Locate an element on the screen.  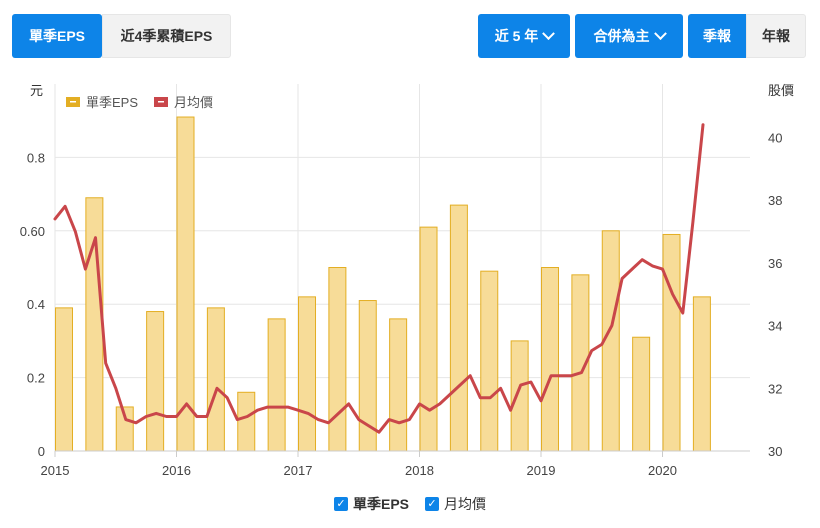
right-tick-label: 40 is located at coordinates (775, 137).